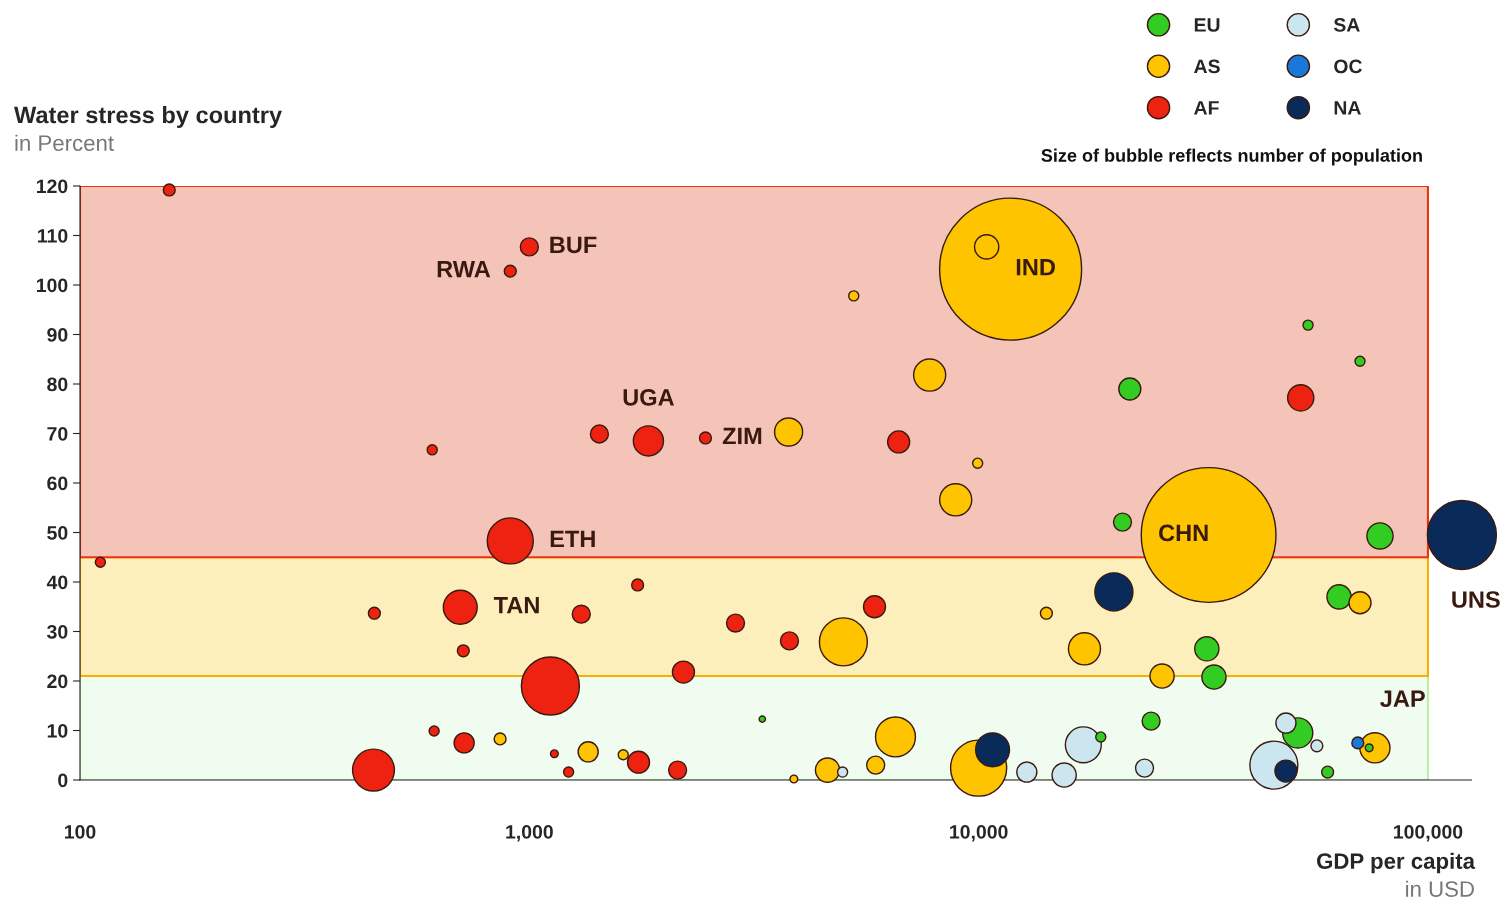 This screenshot has width=1509, height=905. I want to click on annotation: ZIM, so click(742, 436).